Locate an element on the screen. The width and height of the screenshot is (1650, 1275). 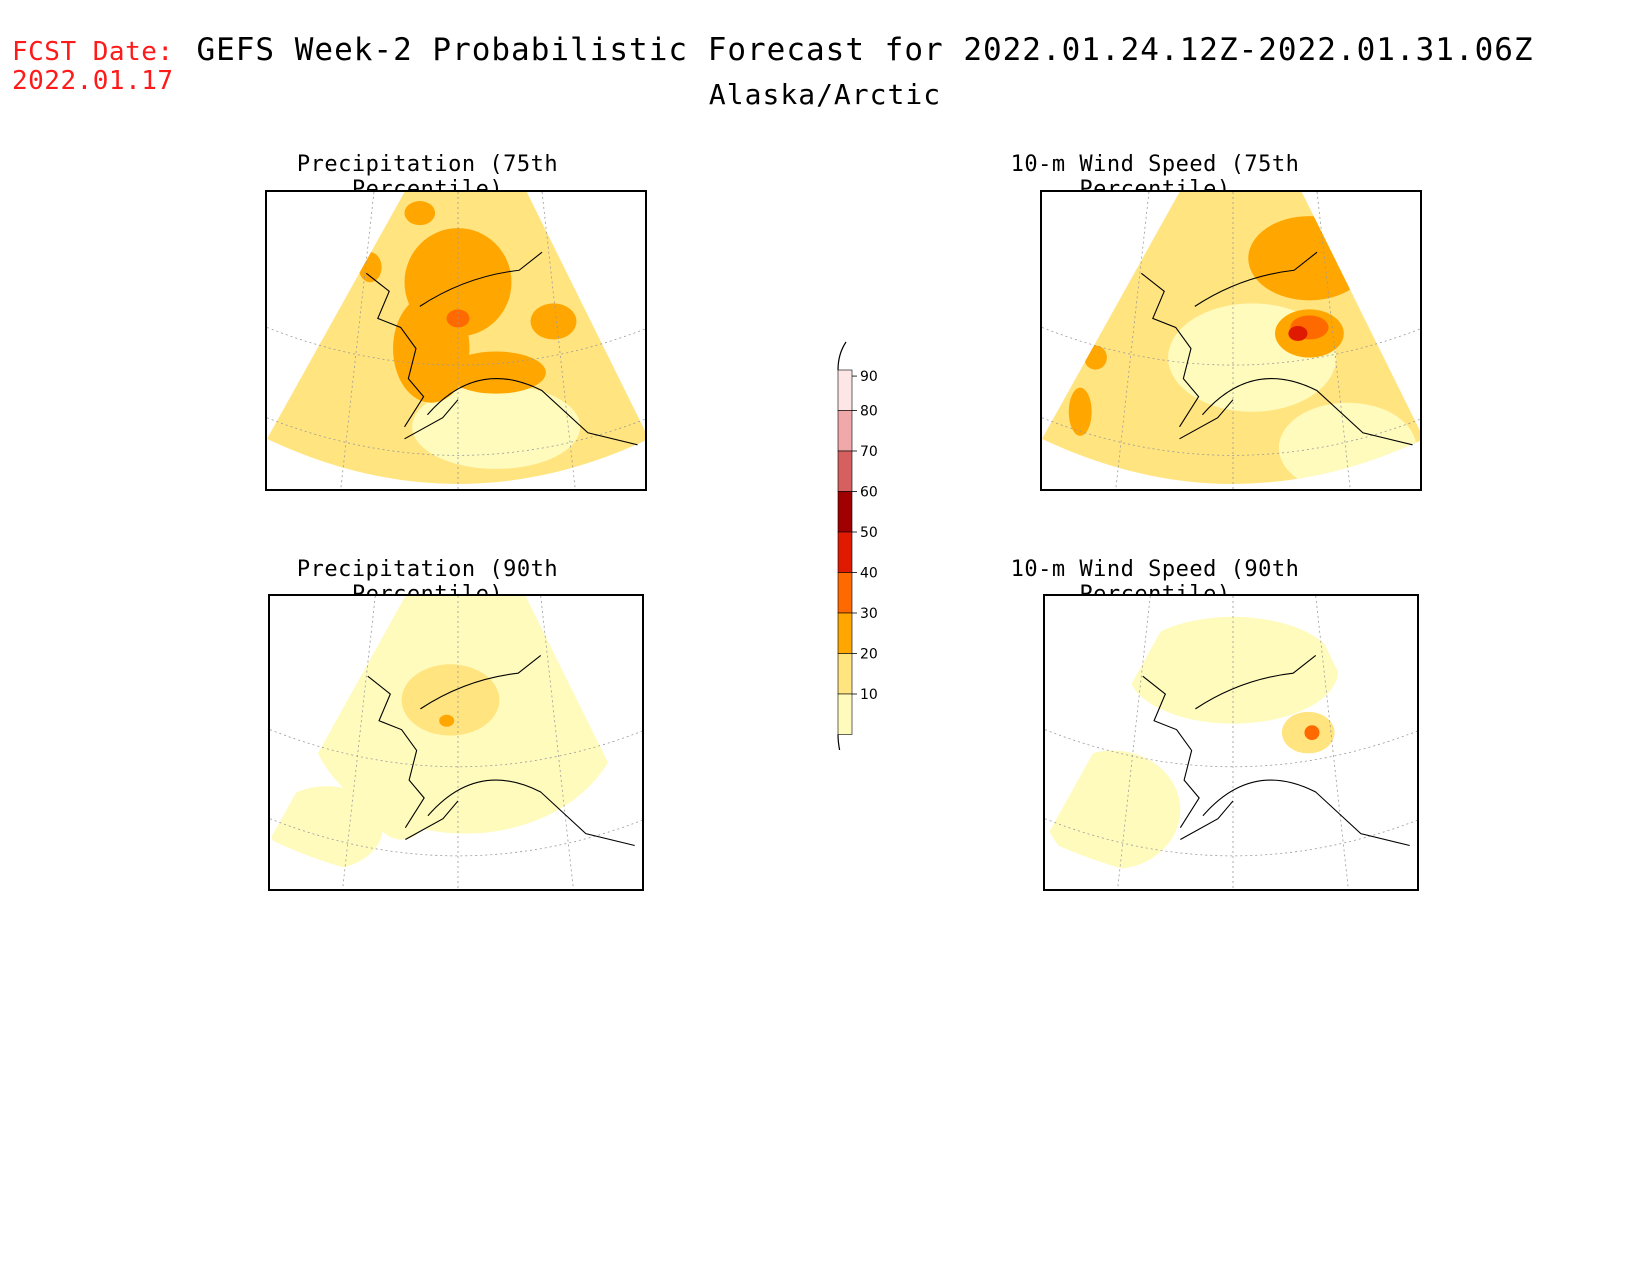
svg-precip90-west-coast is located at coordinates (396, 751).